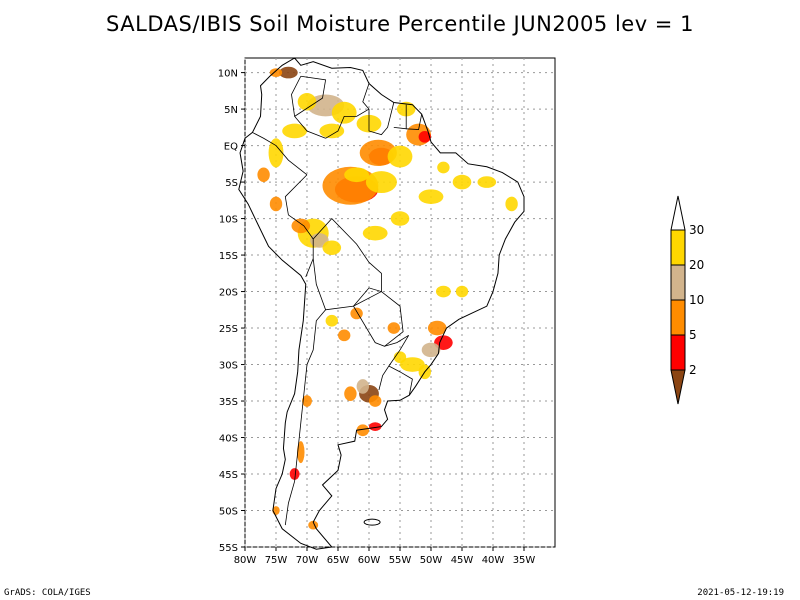 The width and height of the screenshot is (800, 600). What do you see at coordinates (231, 110) in the screenshot?
I see `lat-tick-label: 5N` at bounding box center [231, 110].